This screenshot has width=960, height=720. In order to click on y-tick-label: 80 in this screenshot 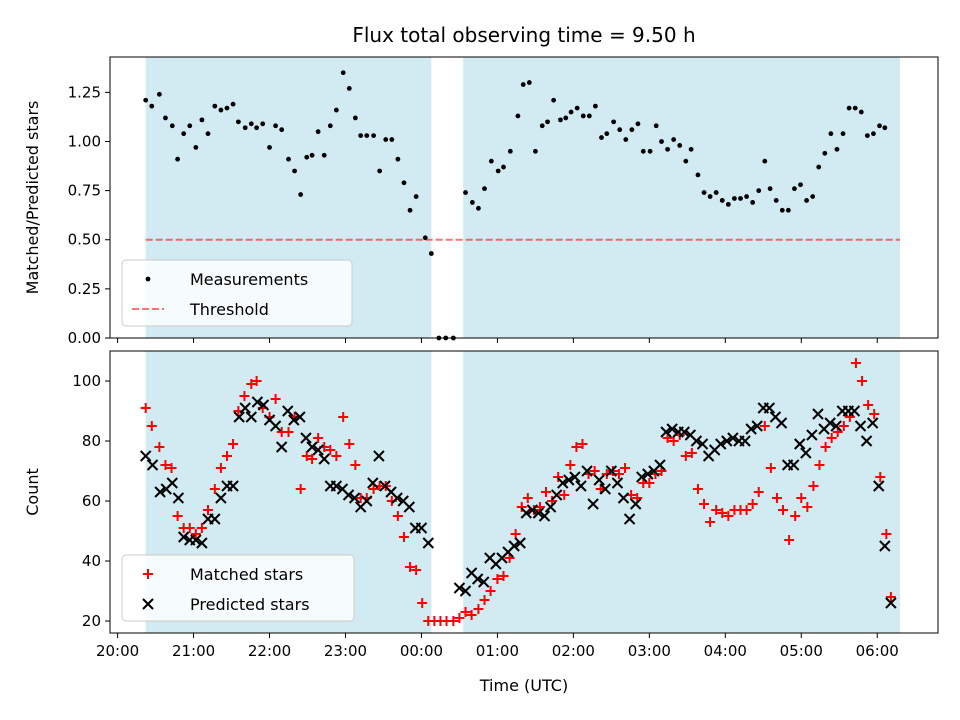, I will do `click(91, 441)`.